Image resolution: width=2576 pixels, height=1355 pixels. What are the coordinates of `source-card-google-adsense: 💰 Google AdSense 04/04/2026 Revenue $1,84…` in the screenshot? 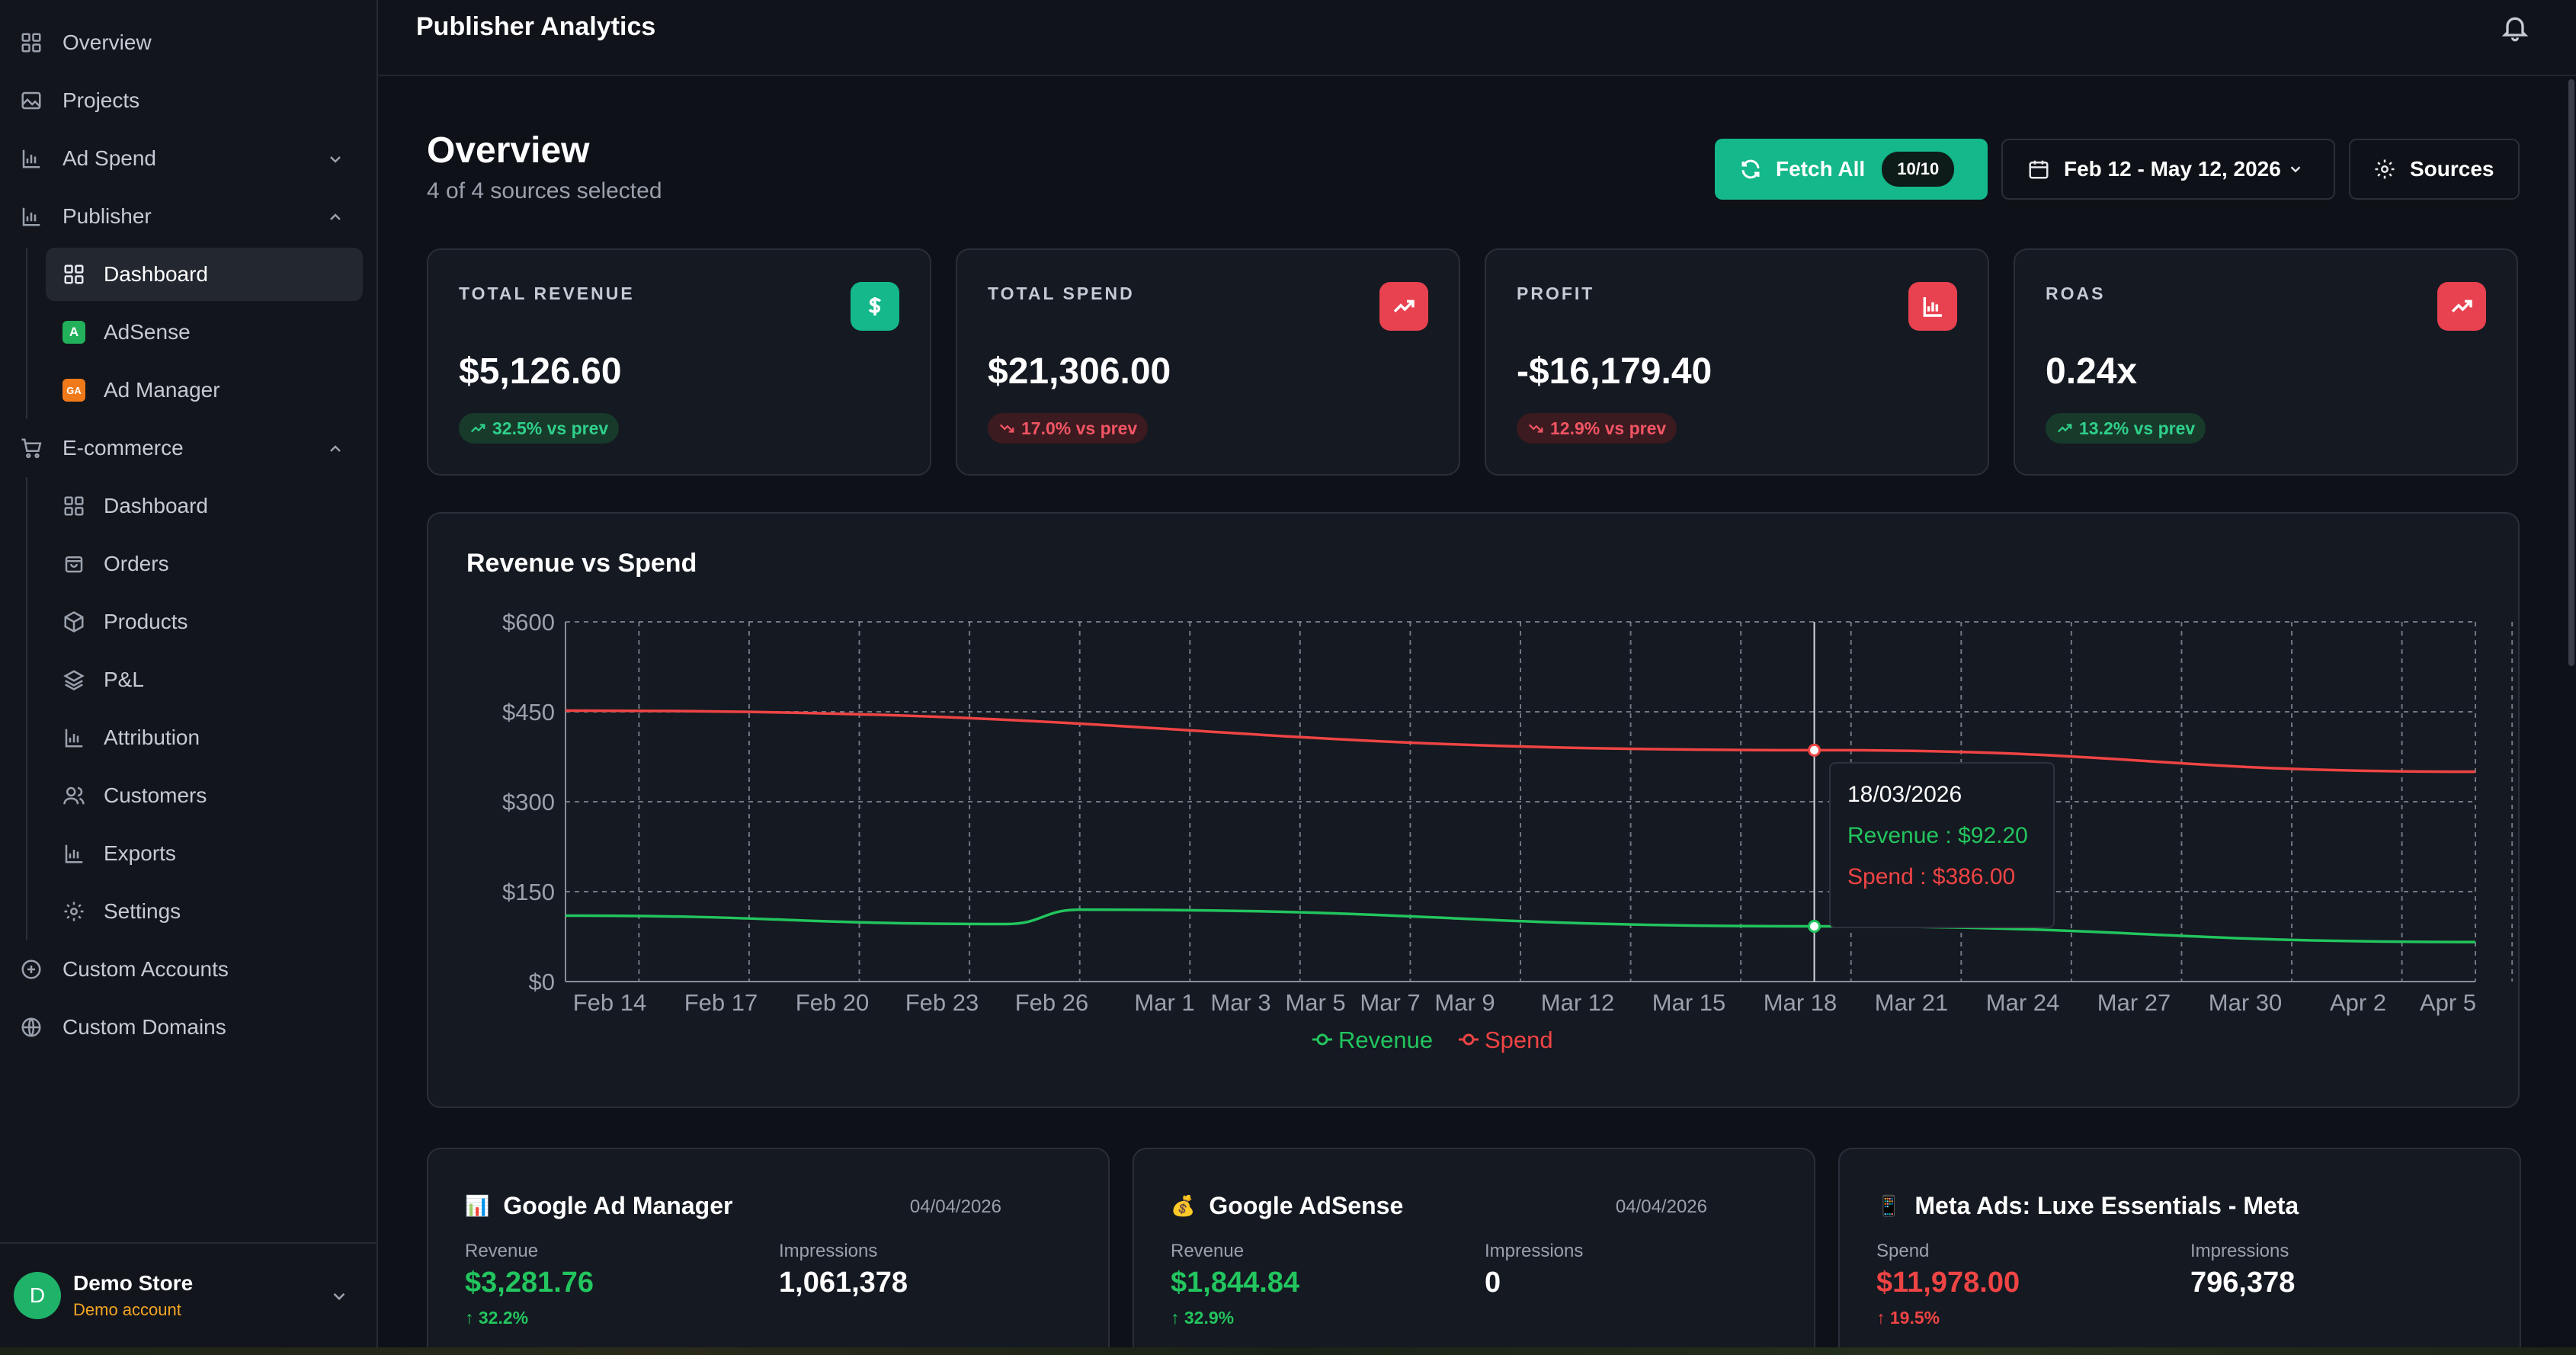 It's located at (1474, 1251).